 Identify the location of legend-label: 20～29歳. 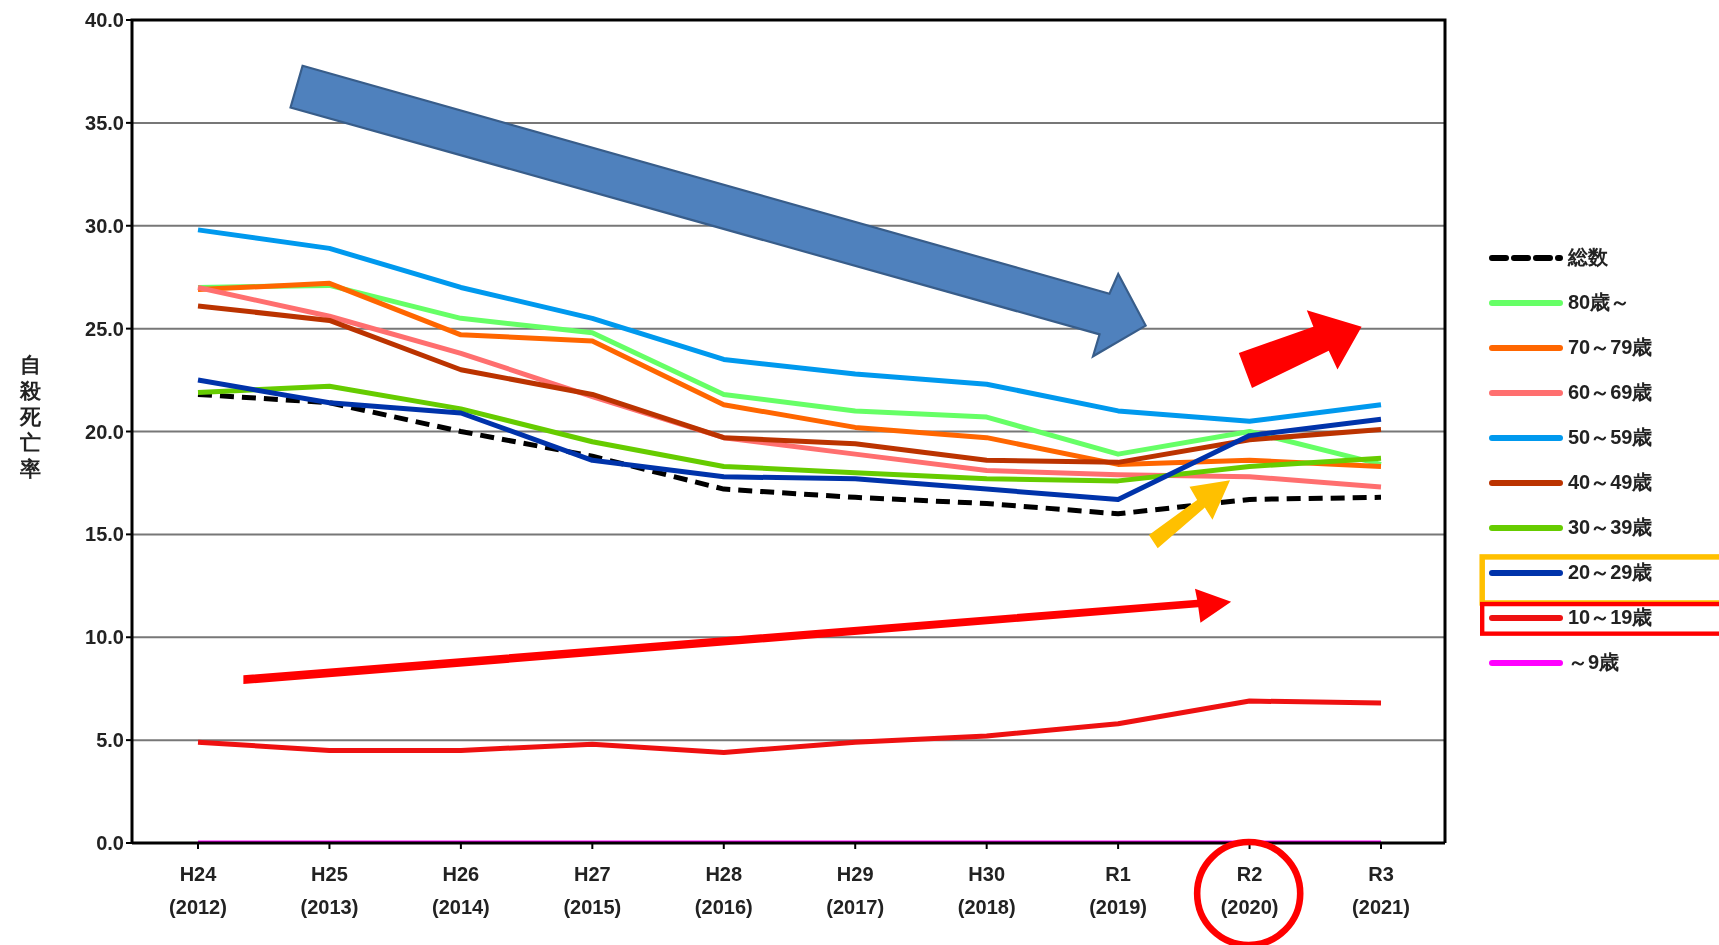
(1610, 572).